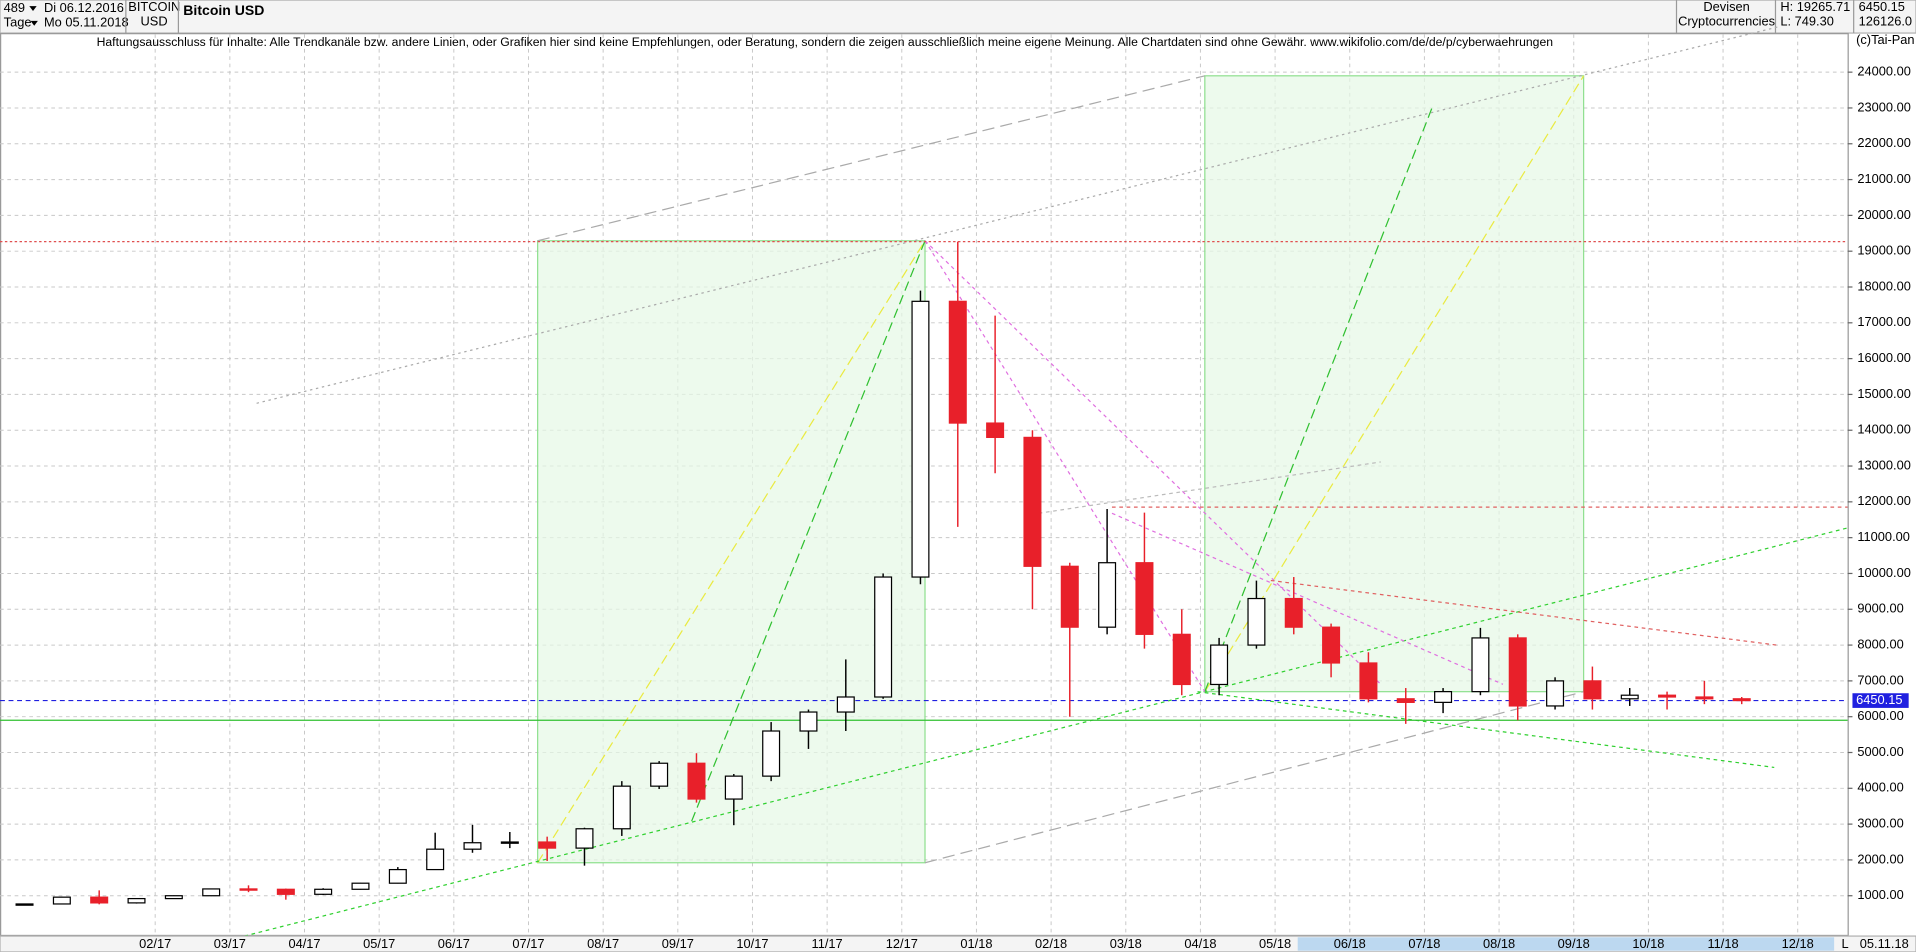  I want to click on x-tick-label: 04/18, so click(1200, 943).